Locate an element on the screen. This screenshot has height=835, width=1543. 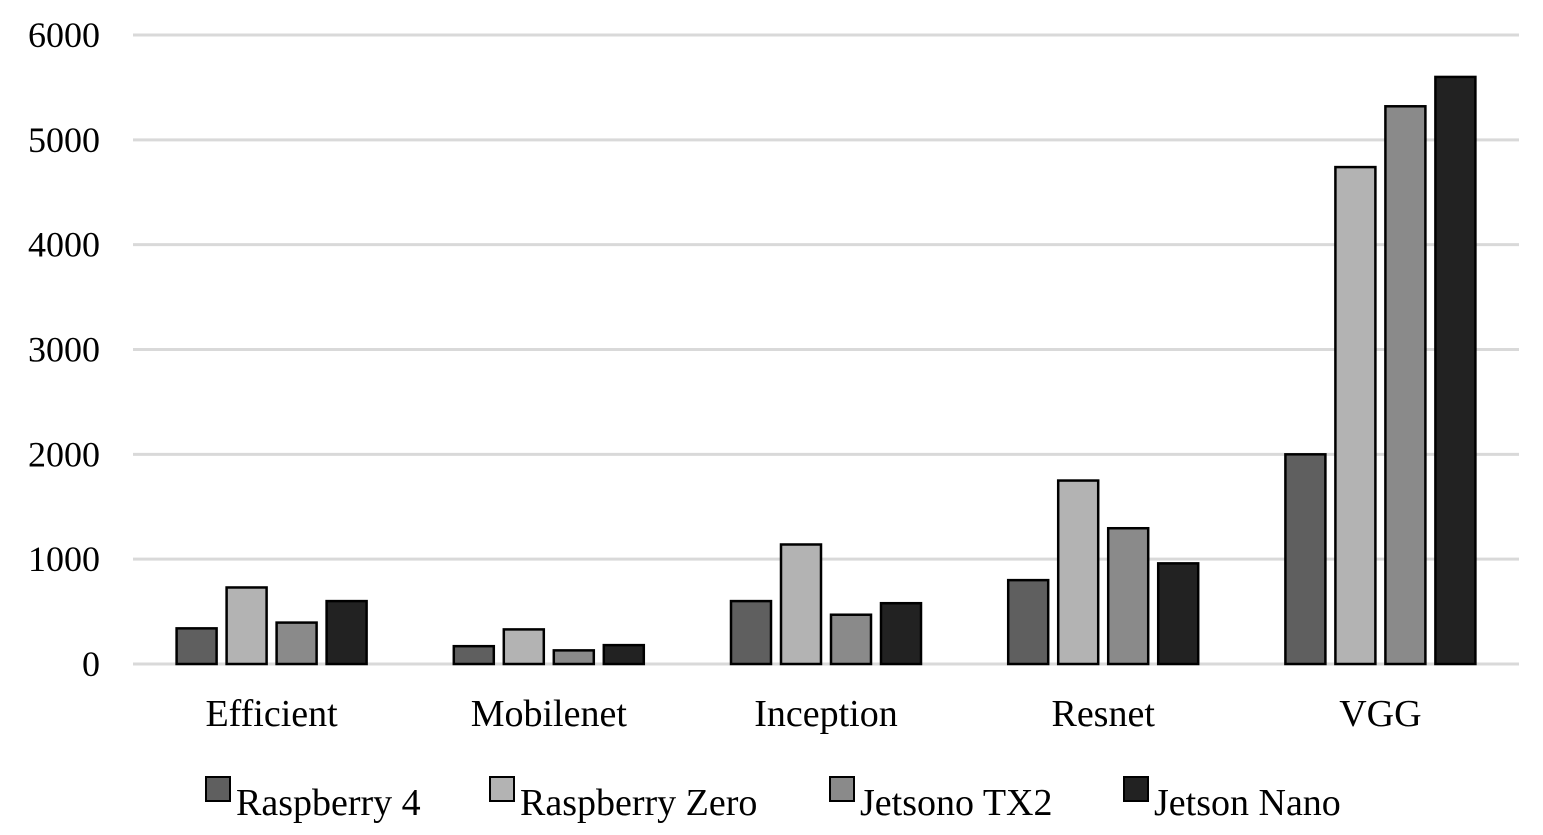
bar-vgg-jetson-nano is located at coordinates (1455, 370).